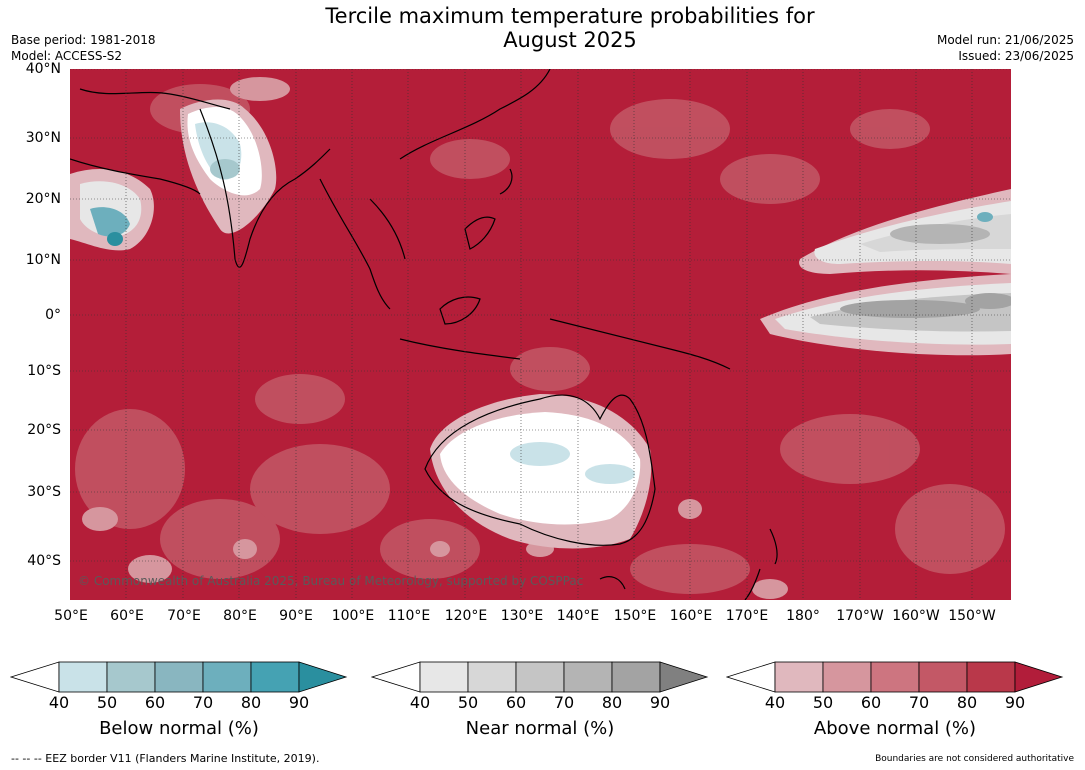 This screenshot has height=770, width=1085. Describe the element at coordinates (353, 616) in the screenshot. I see `lon-label: 100°E` at that location.